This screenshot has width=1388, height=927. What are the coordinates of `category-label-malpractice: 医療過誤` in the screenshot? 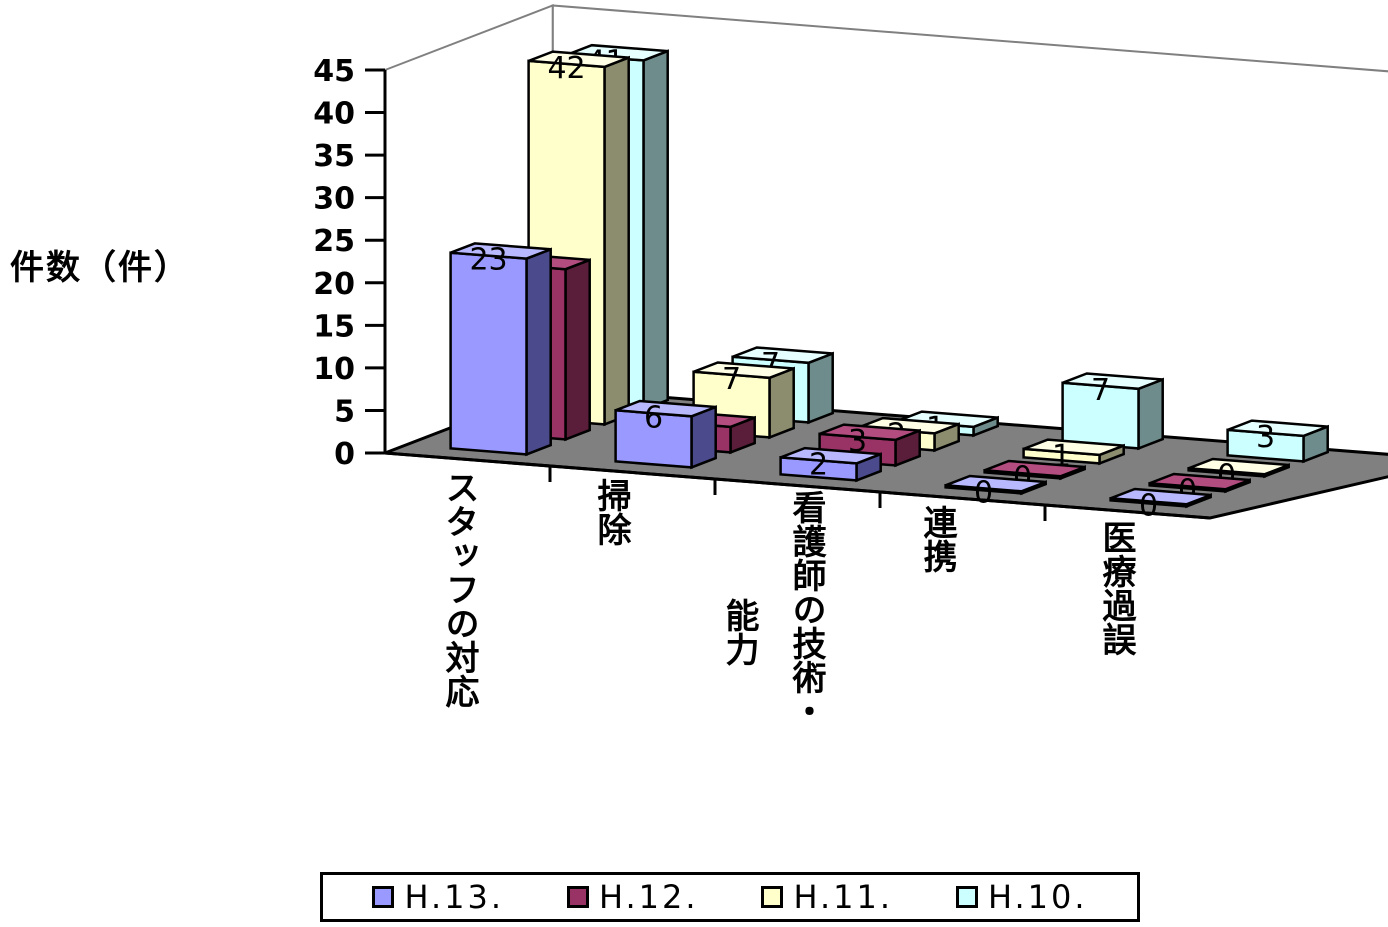 It's located at (1116, 588).